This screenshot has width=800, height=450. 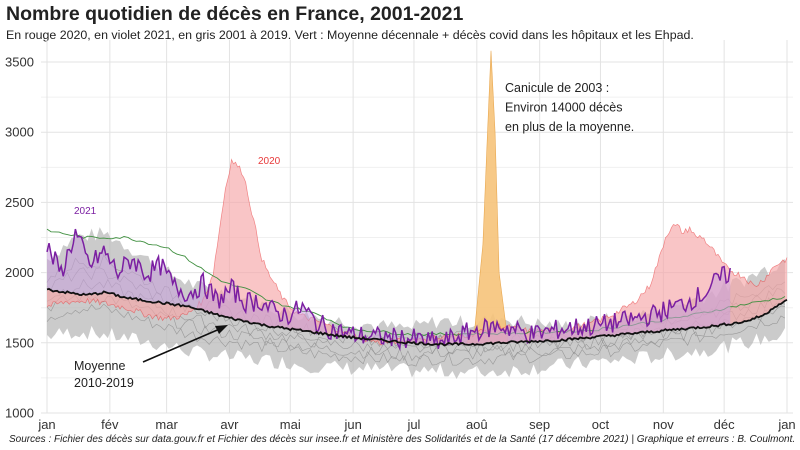 I want to click on y-tick-label-2000: 2000, so click(x=19, y=272).